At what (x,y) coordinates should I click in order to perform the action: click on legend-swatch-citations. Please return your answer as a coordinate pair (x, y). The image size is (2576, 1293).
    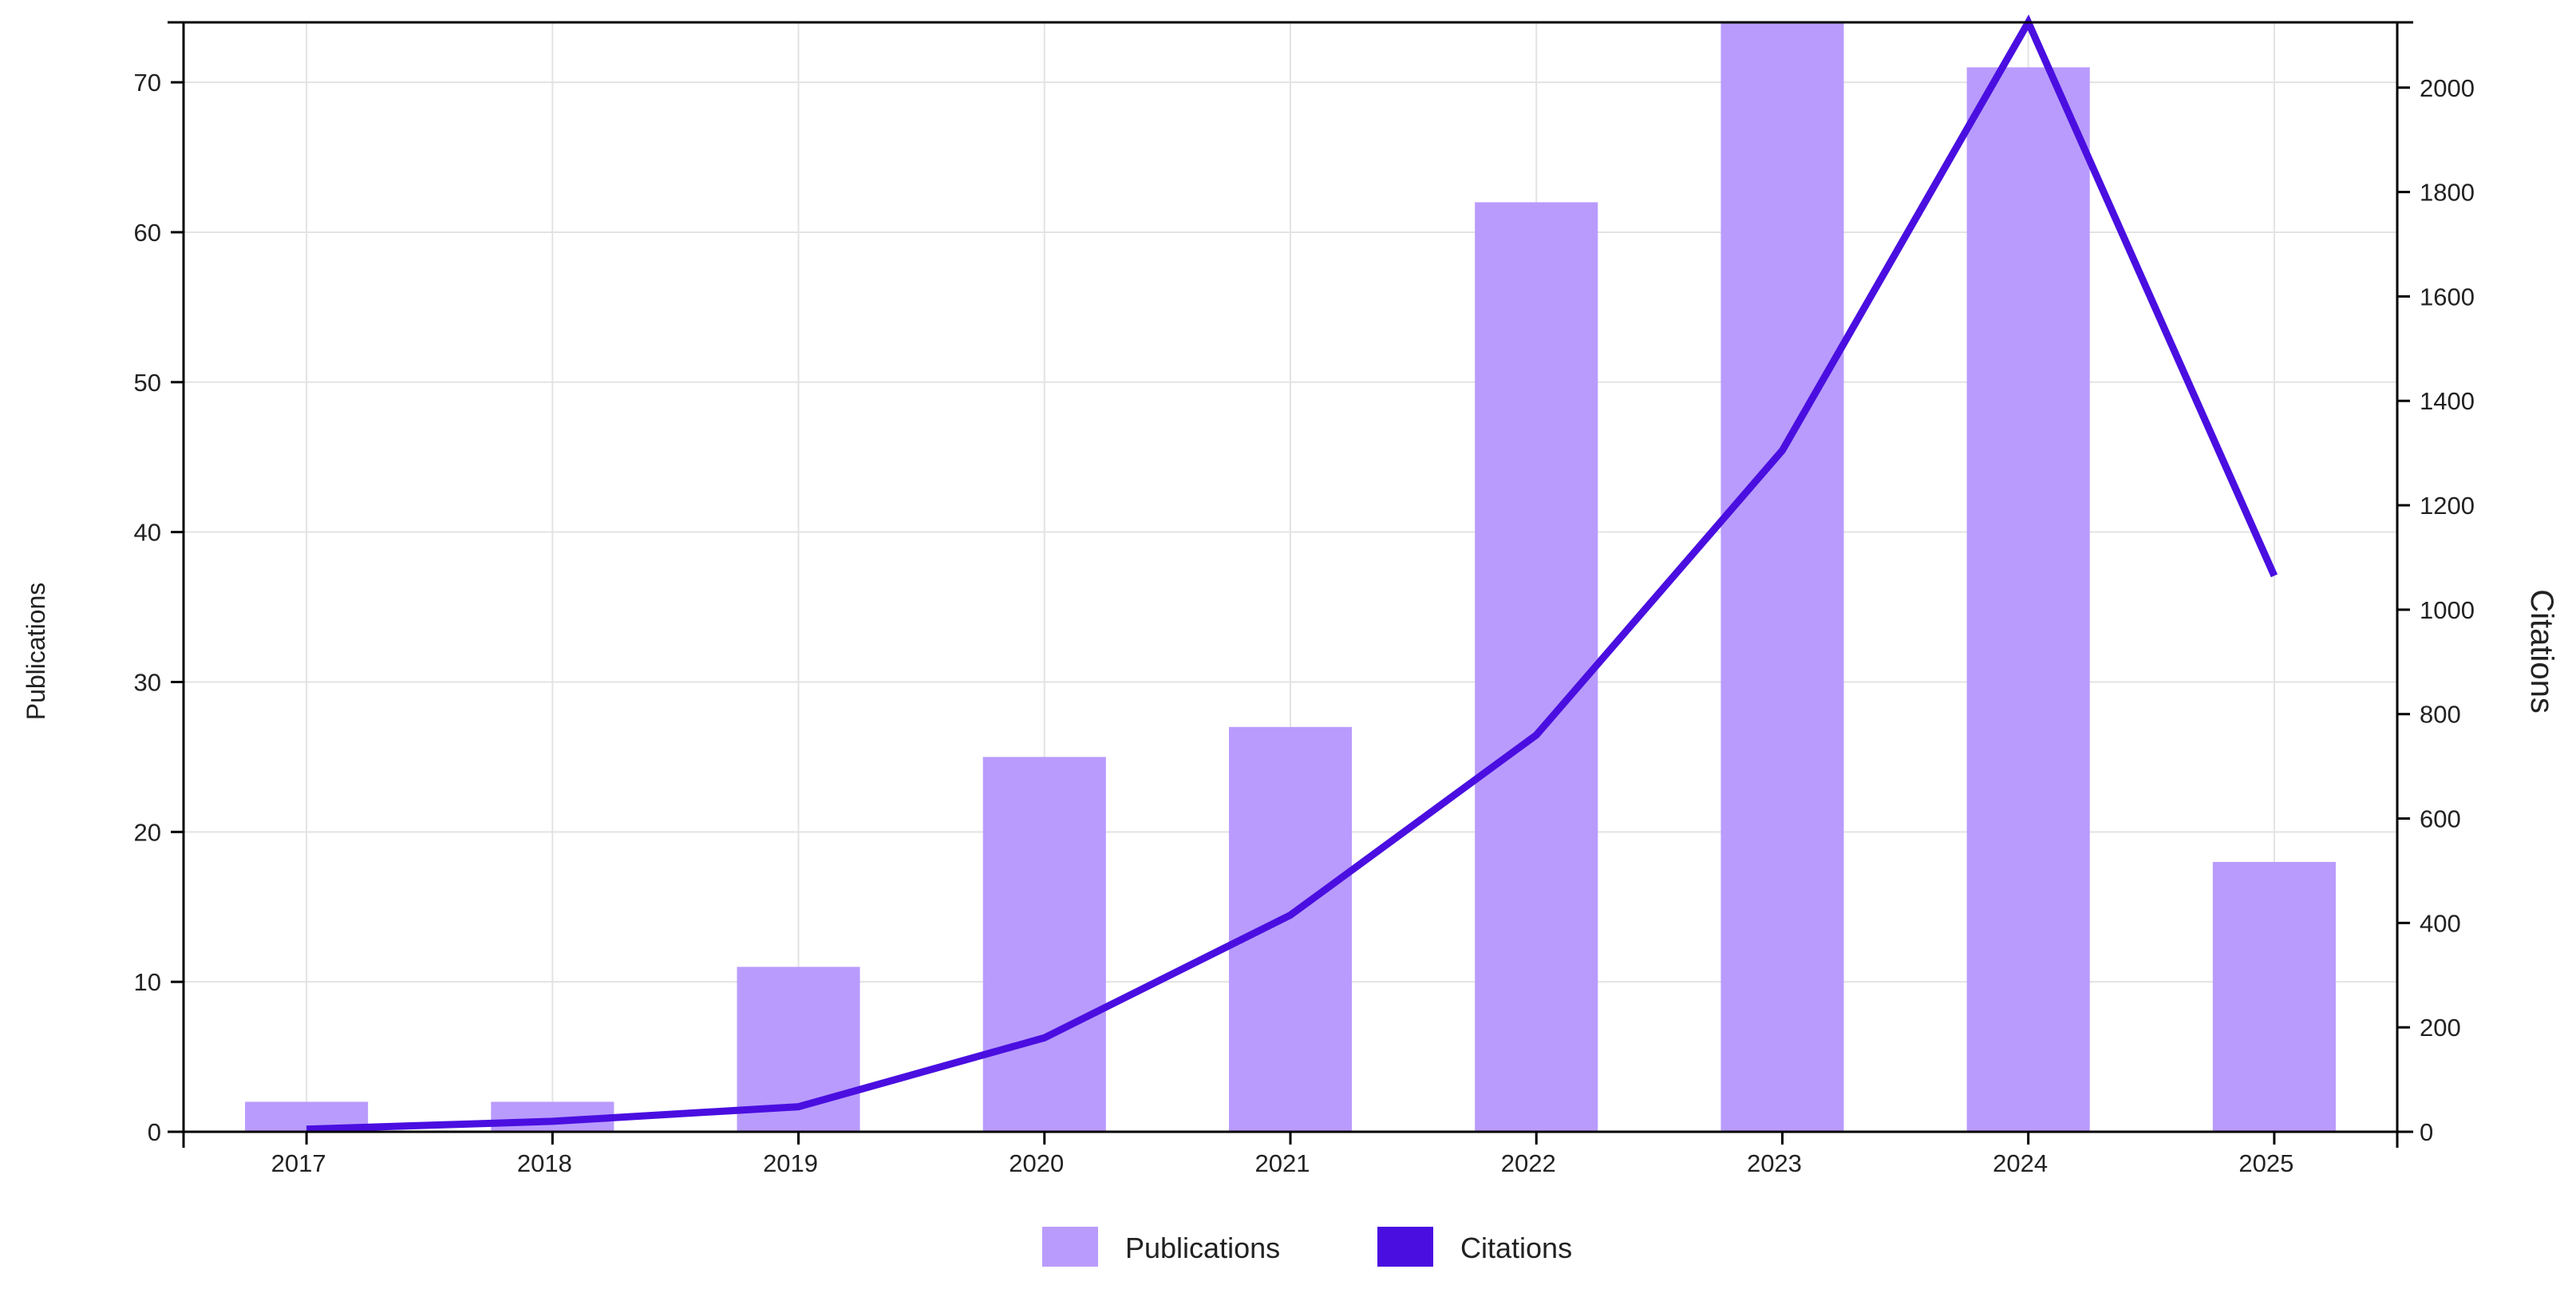
    Looking at the image, I should click on (1405, 1247).